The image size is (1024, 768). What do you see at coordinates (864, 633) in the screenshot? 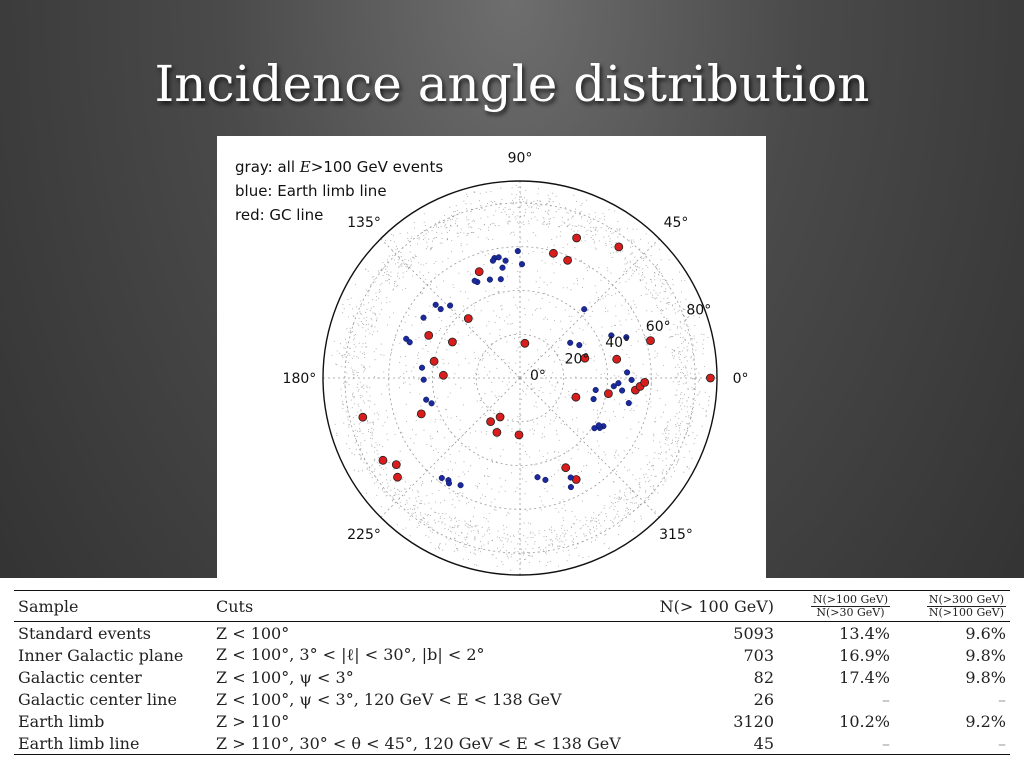
I see `cell-ratio-100-30: 13.4%` at bounding box center [864, 633].